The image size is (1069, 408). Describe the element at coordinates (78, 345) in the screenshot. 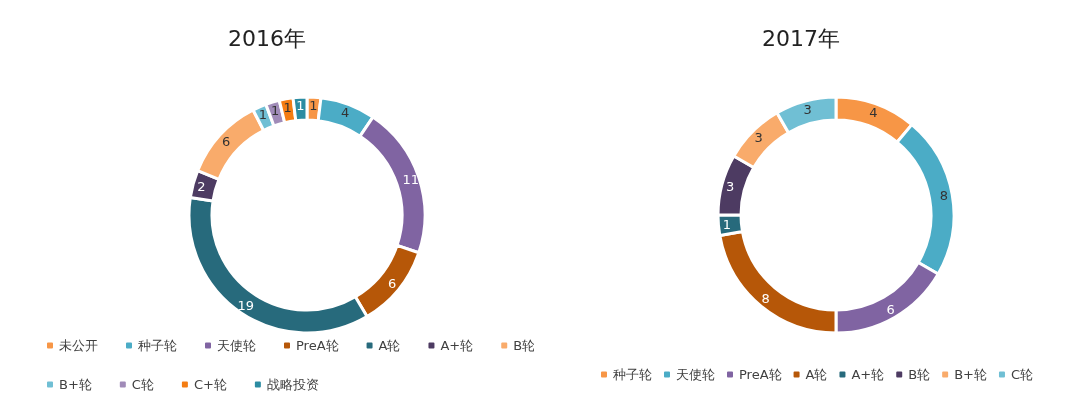

I see `legend-label: 未公开` at that location.